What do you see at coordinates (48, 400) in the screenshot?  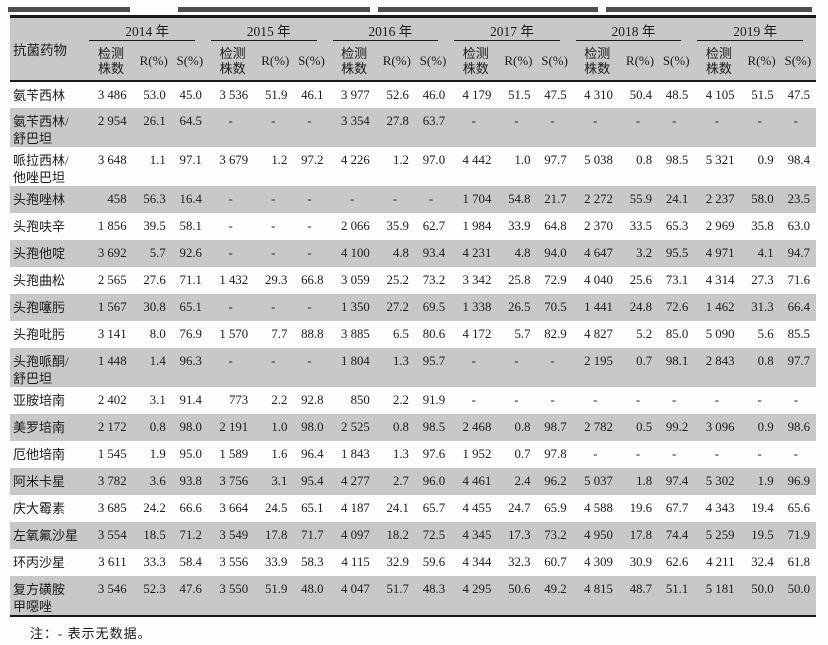 I see `drug-name: 亚胺培南` at bounding box center [48, 400].